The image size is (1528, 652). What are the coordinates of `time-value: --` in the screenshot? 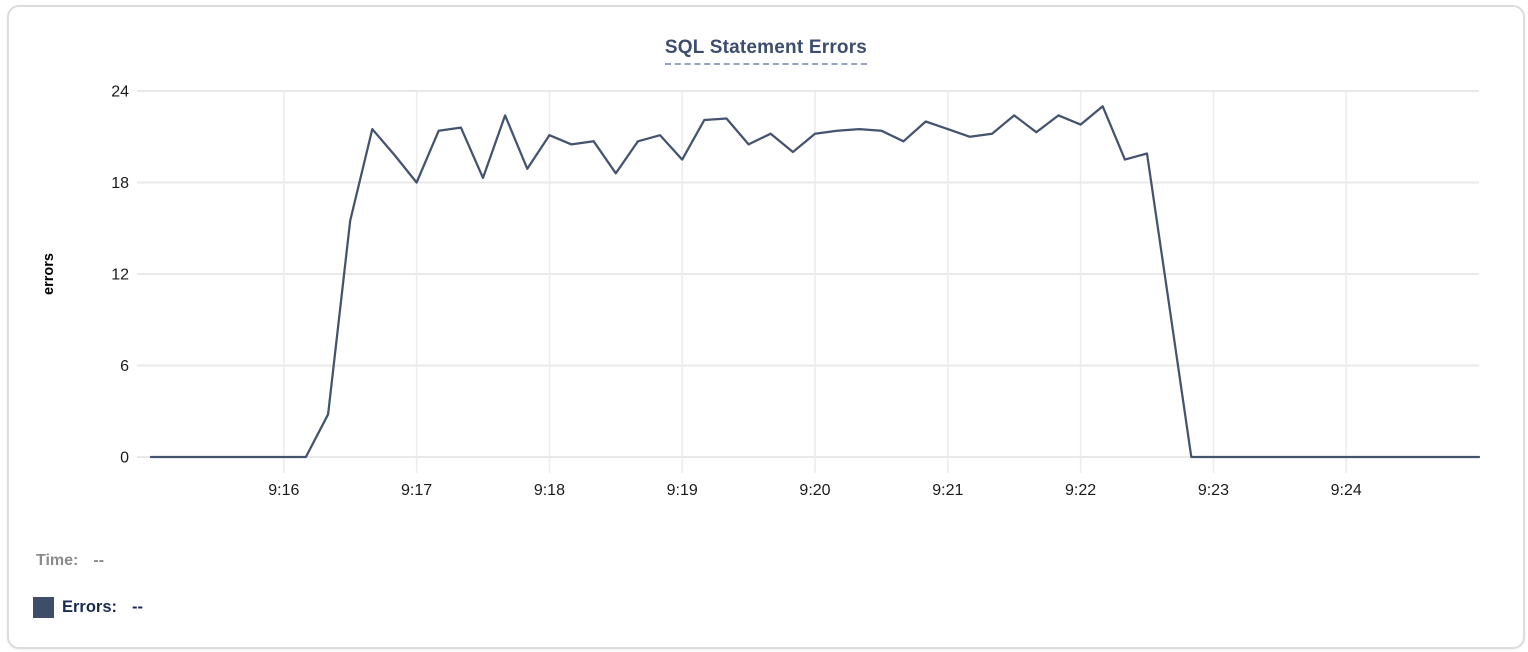 It's located at (99, 560).